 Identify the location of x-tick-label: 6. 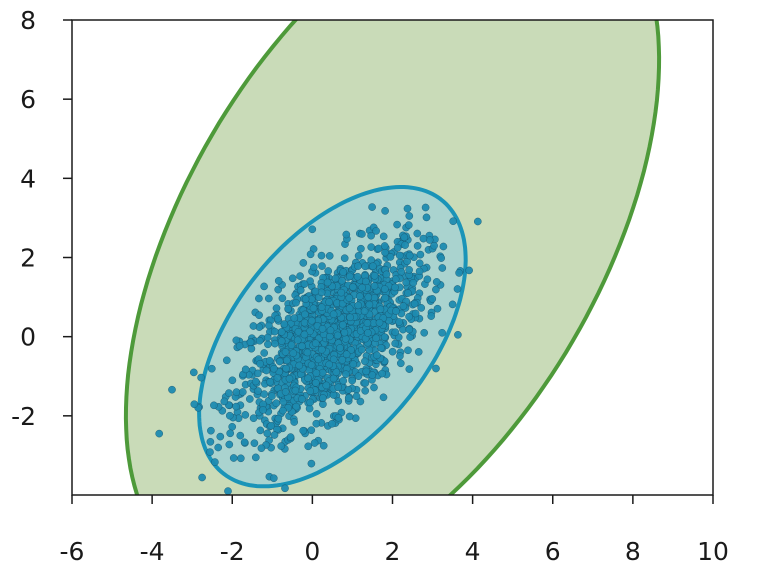
(553, 551).